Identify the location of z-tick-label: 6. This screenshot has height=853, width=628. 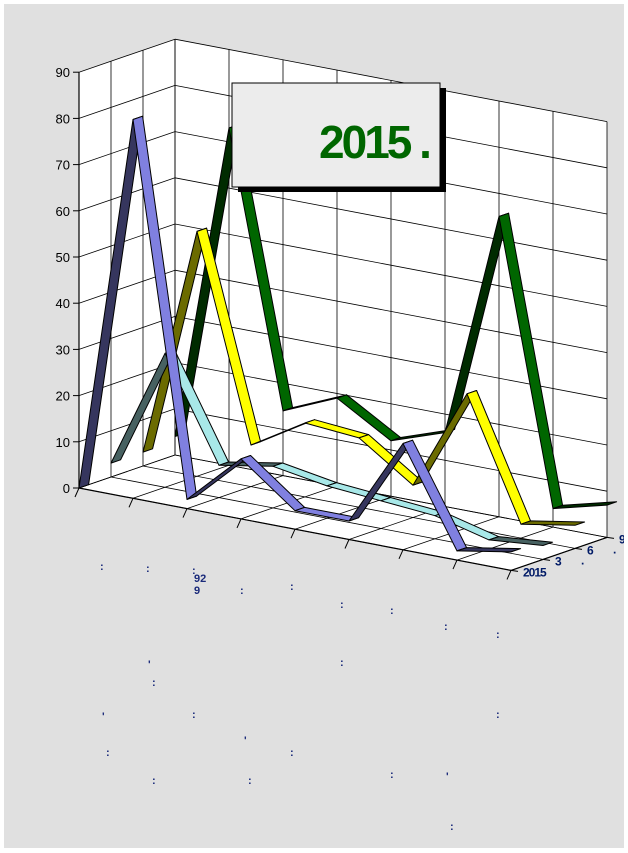
(590, 550).